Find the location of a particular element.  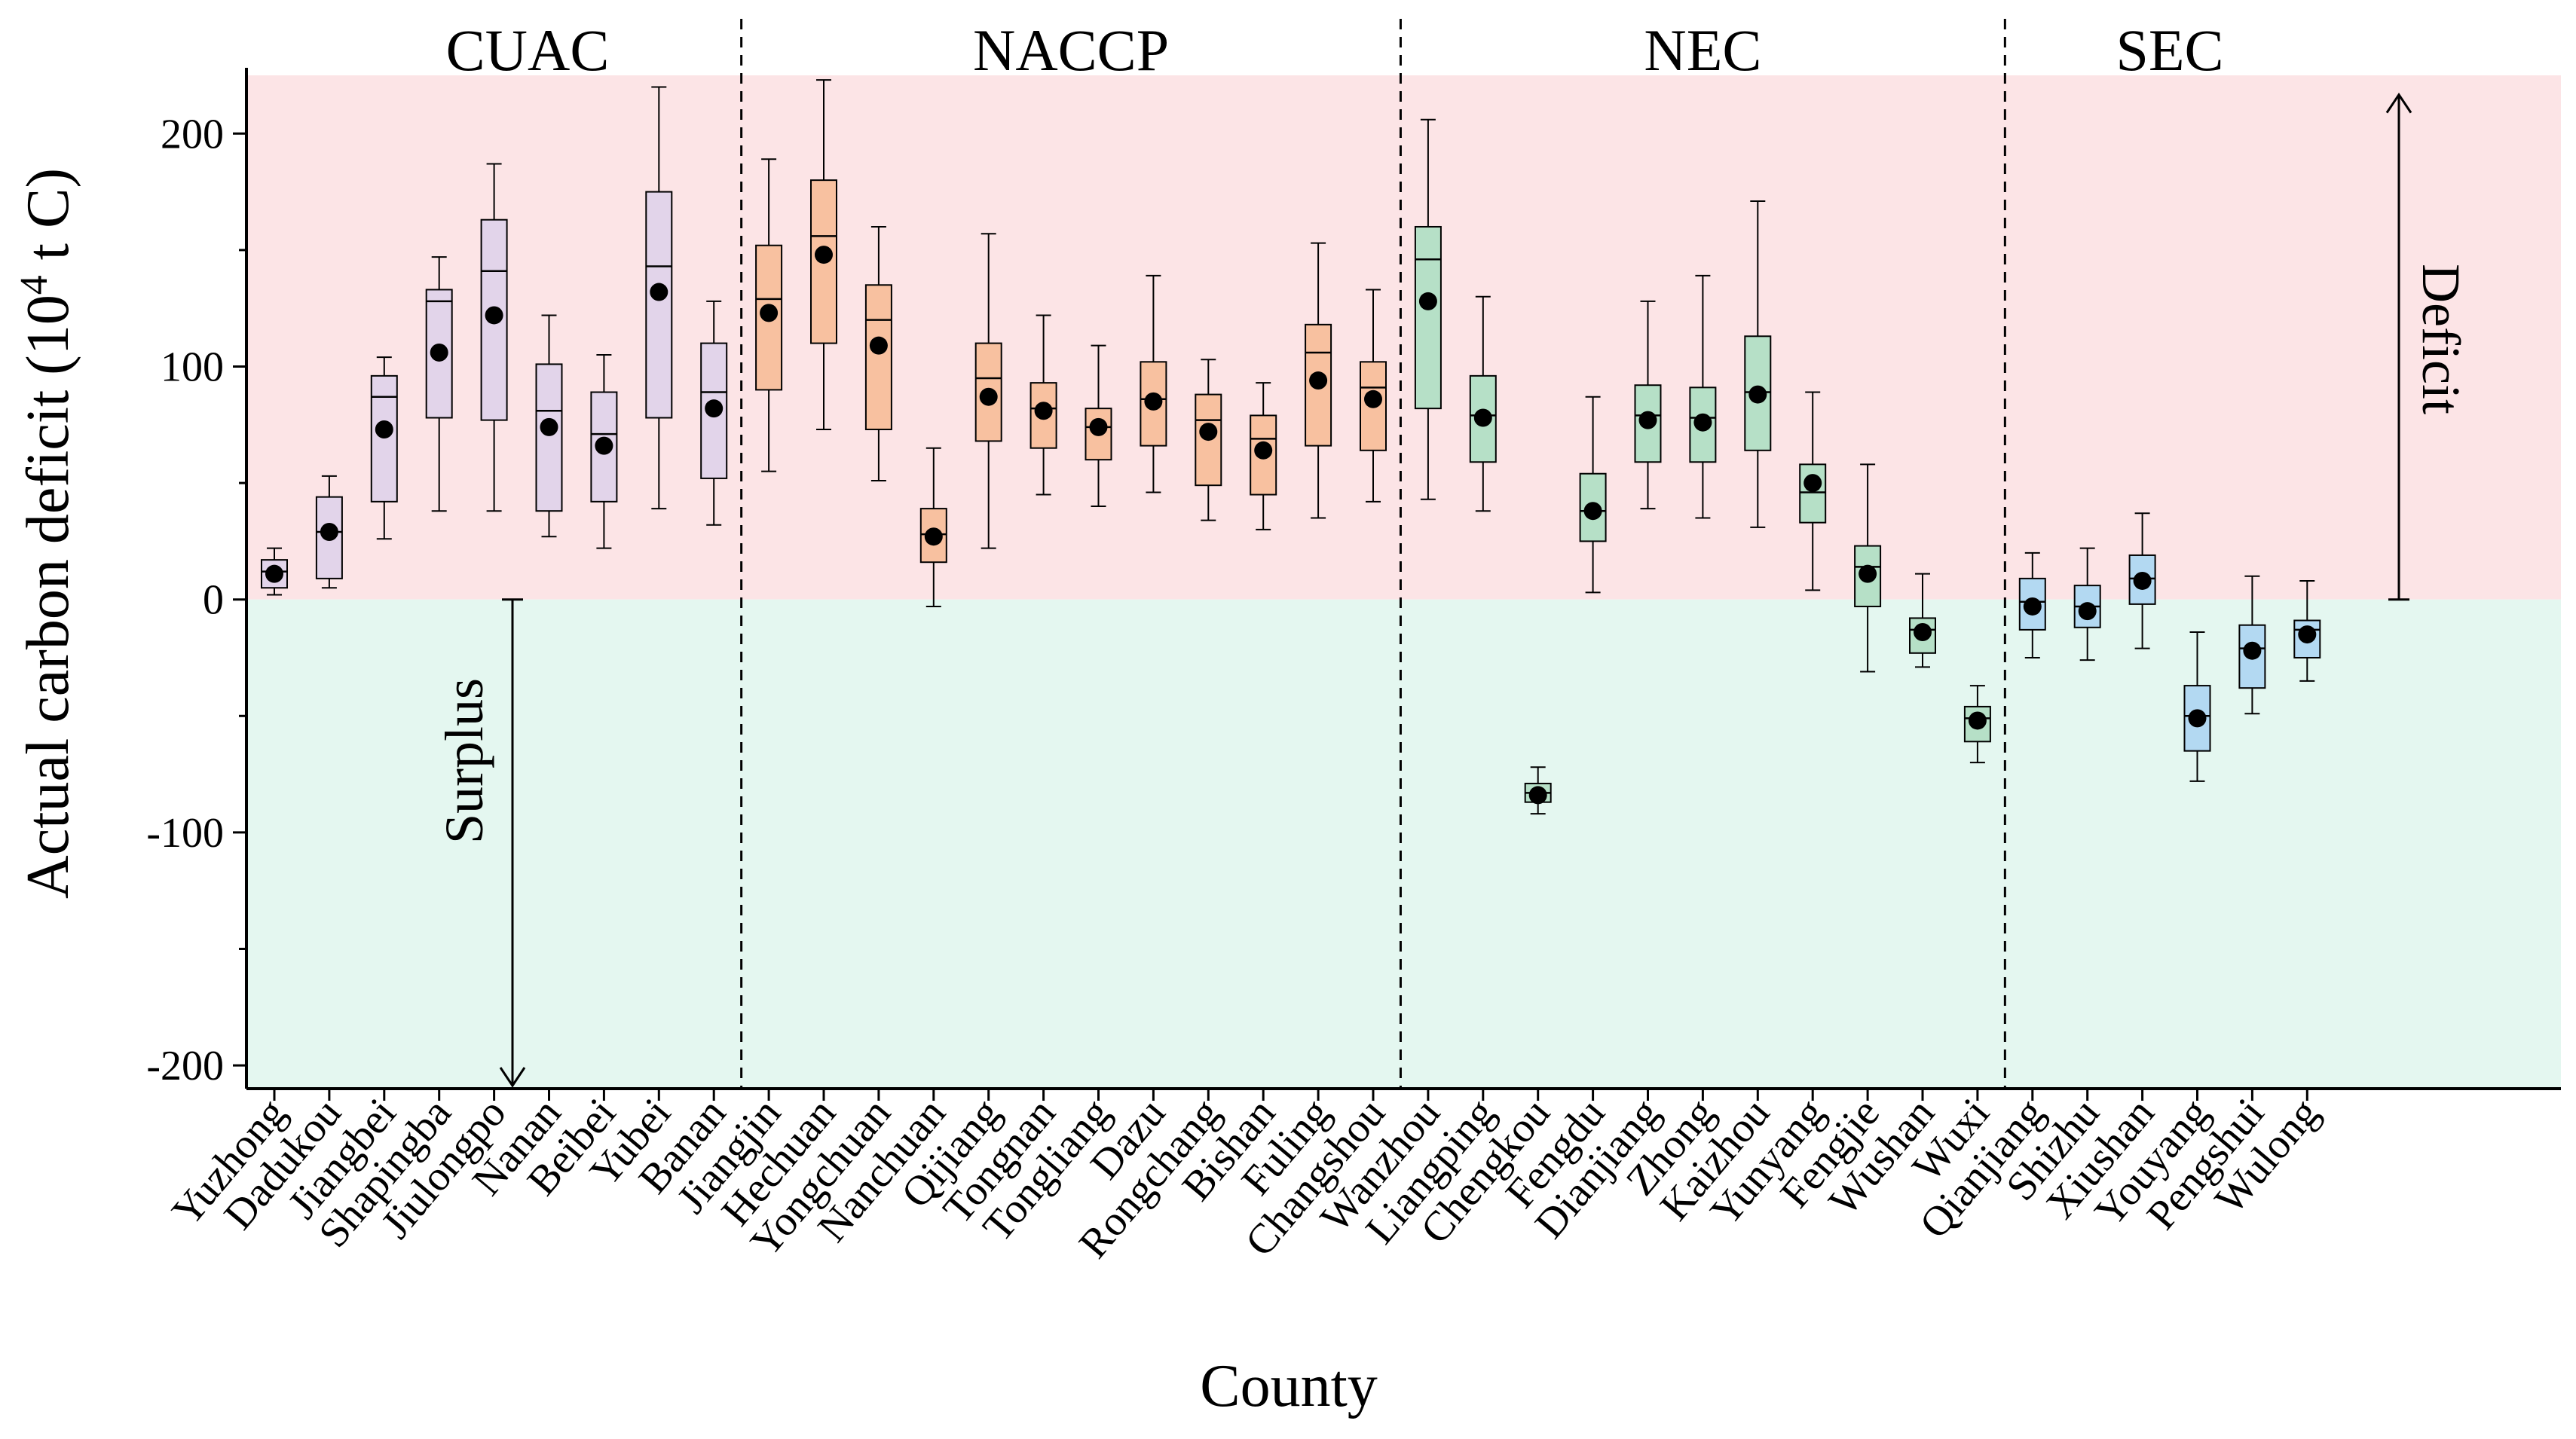

box-xiushan is located at coordinates (2142, 580).